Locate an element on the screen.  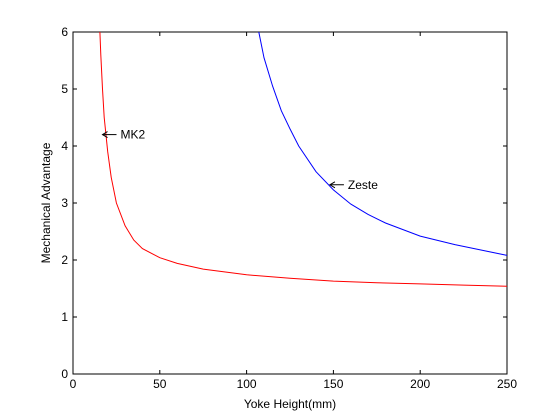
y-tick-label: 6 is located at coordinates (64, 32).